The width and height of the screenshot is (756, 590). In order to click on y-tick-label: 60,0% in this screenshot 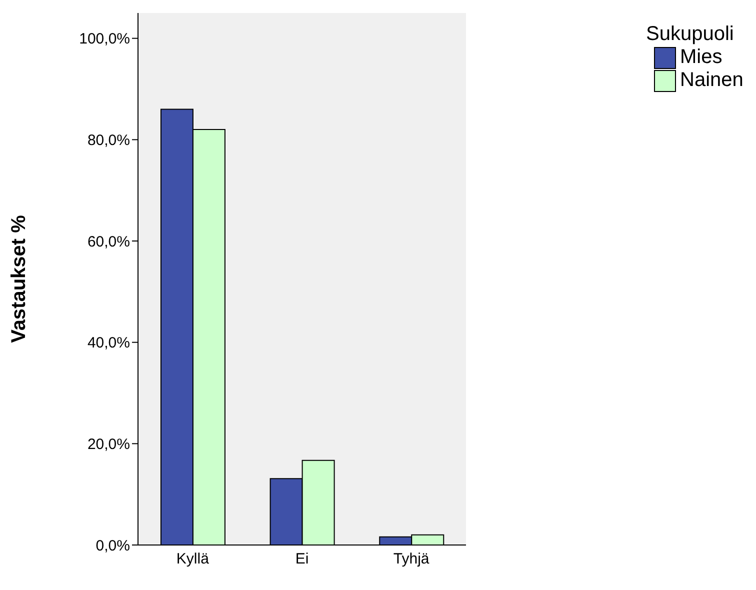, I will do `click(108, 241)`.